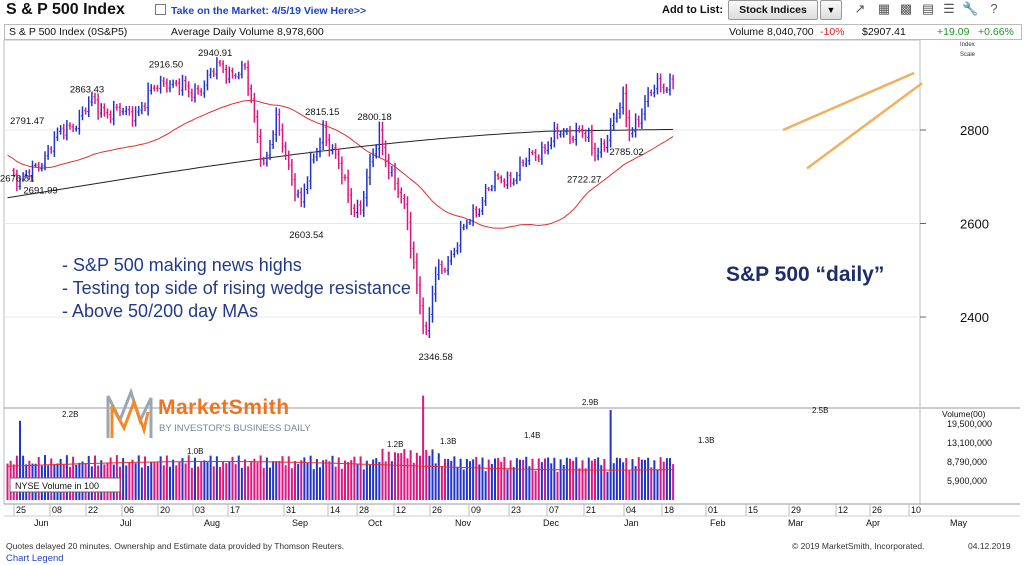 This screenshot has height=565, width=1024. Describe the element at coordinates (967, 481) in the screenshot. I see `volume-tick-label: 5,900,000` at that location.